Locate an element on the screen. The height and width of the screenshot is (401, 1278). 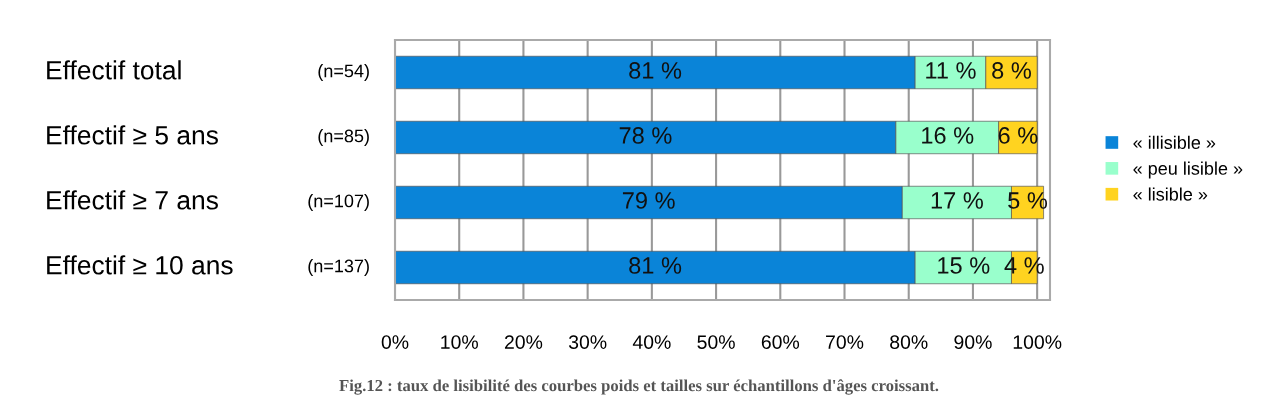
text: (n=85) is located at coordinates (343, 137).